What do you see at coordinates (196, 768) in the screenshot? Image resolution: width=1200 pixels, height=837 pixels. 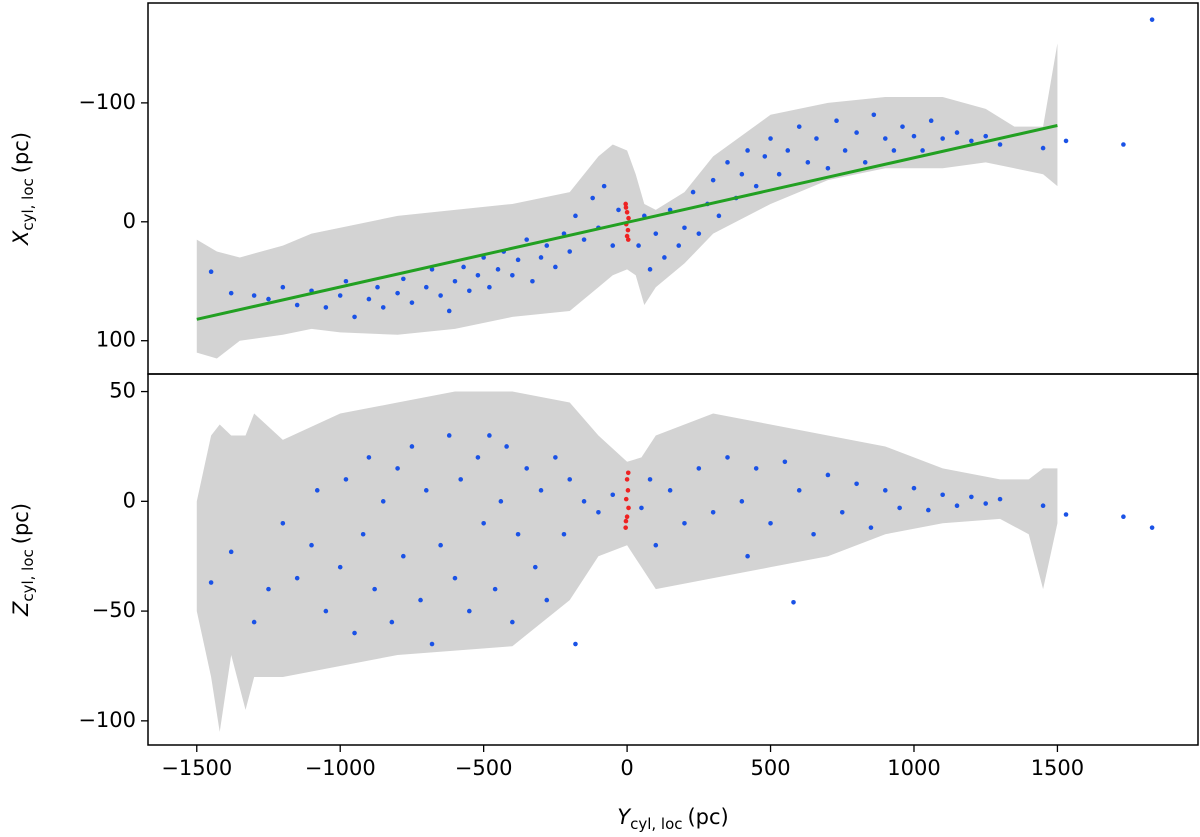 I see `x-tick-label: −1500` at bounding box center [196, 768].